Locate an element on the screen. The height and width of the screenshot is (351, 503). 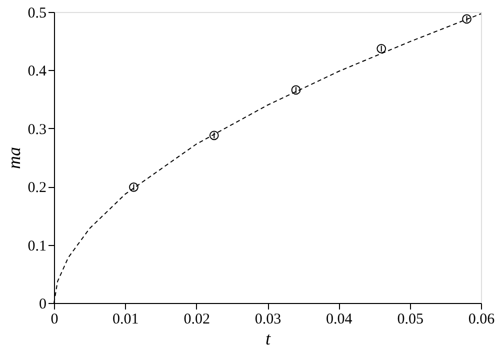
y-tick-label: 0.3 is located at coordinates (37, 130).